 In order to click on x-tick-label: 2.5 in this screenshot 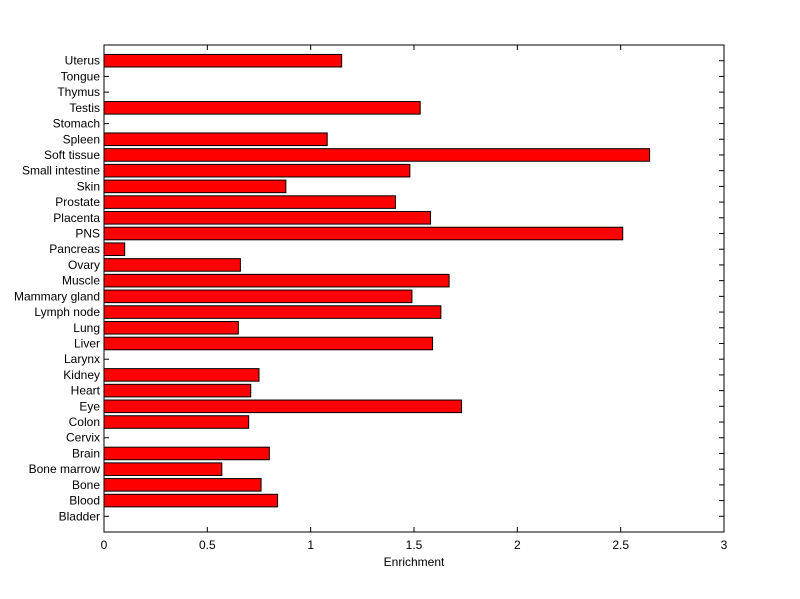, I will do `click(620, 545)`.